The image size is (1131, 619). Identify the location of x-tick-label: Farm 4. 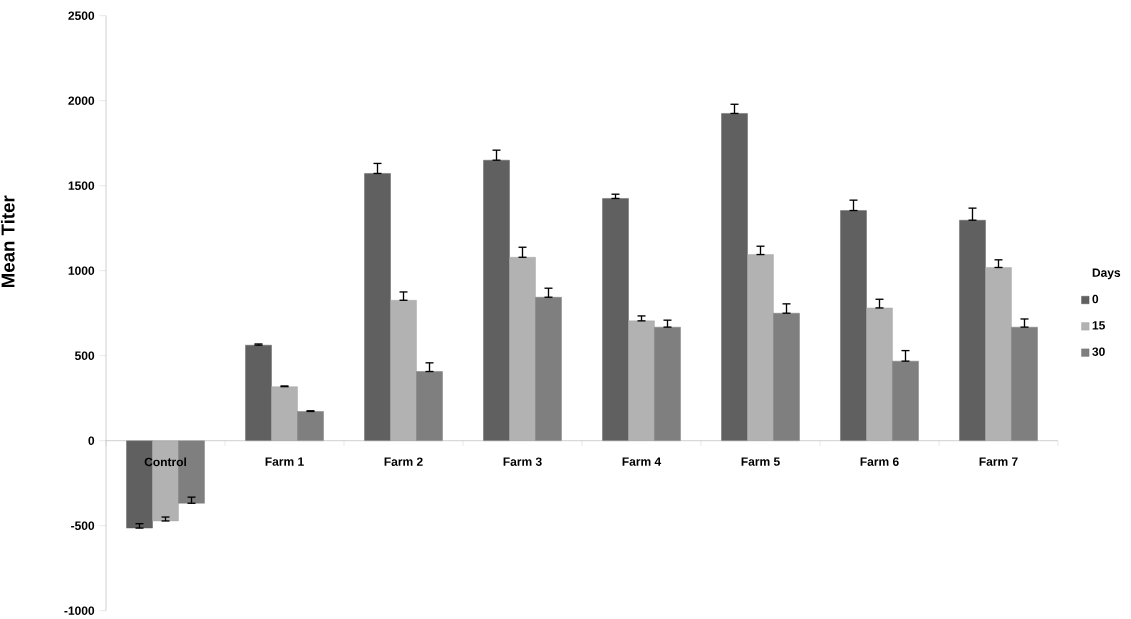
(642, 461).